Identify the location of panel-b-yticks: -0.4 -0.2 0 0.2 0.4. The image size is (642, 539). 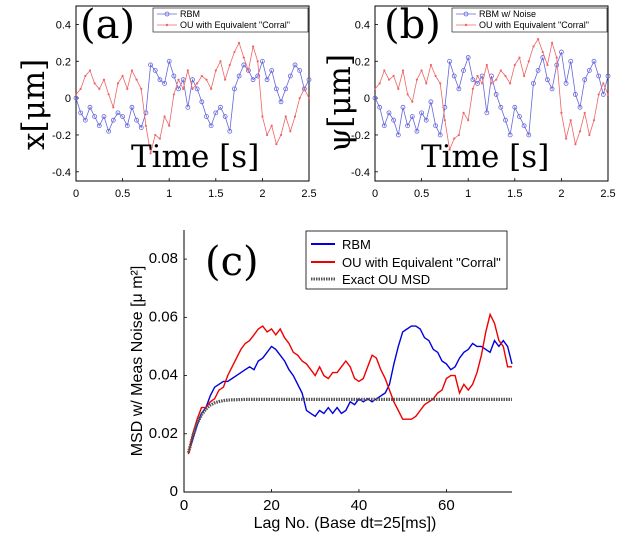
(364, 99).